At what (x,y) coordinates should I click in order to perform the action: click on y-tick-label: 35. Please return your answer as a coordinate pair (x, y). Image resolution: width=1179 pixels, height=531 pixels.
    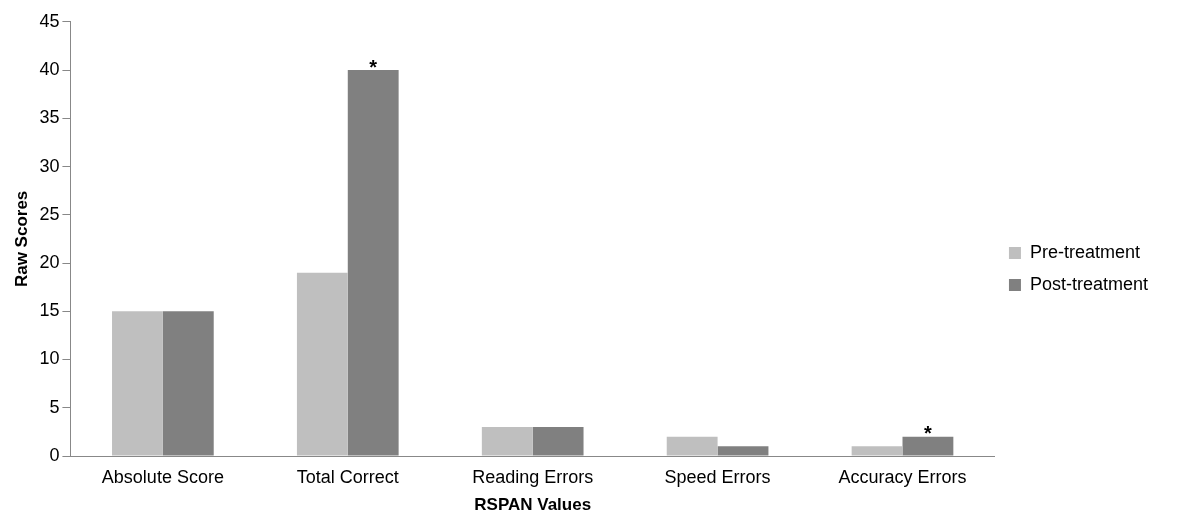
    Looking at the image, I should click on (49, 117).